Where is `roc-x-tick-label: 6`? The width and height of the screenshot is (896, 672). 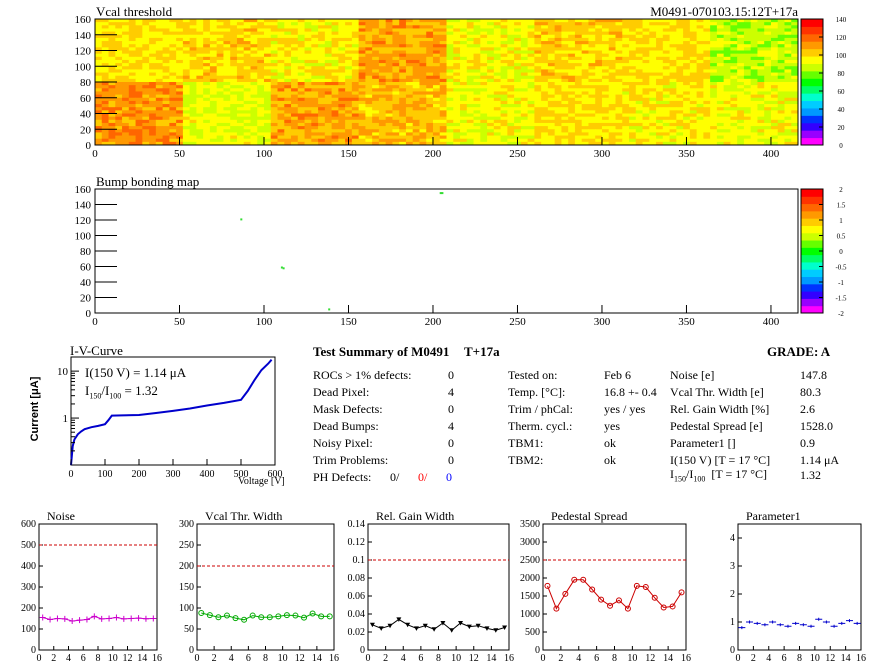
roc-x-tick-label: 6 is located at coordinates (784, 658).